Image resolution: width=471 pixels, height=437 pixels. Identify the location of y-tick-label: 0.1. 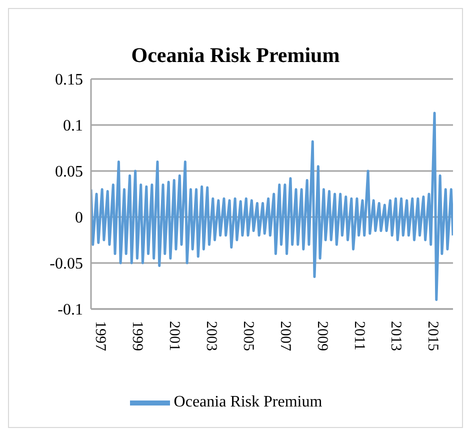
(73, 126).